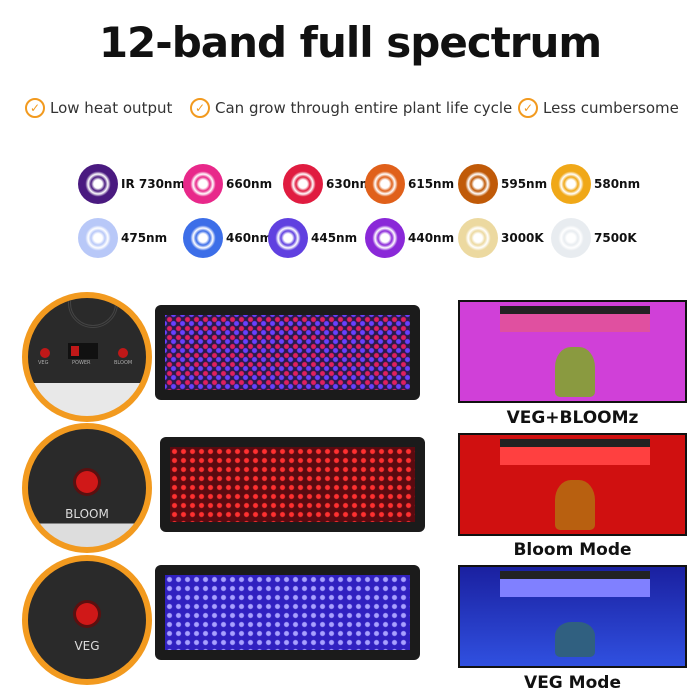  Describe the element at coordinates (81, 363) in the screenshot. I see `power-label: POWER` at that location.